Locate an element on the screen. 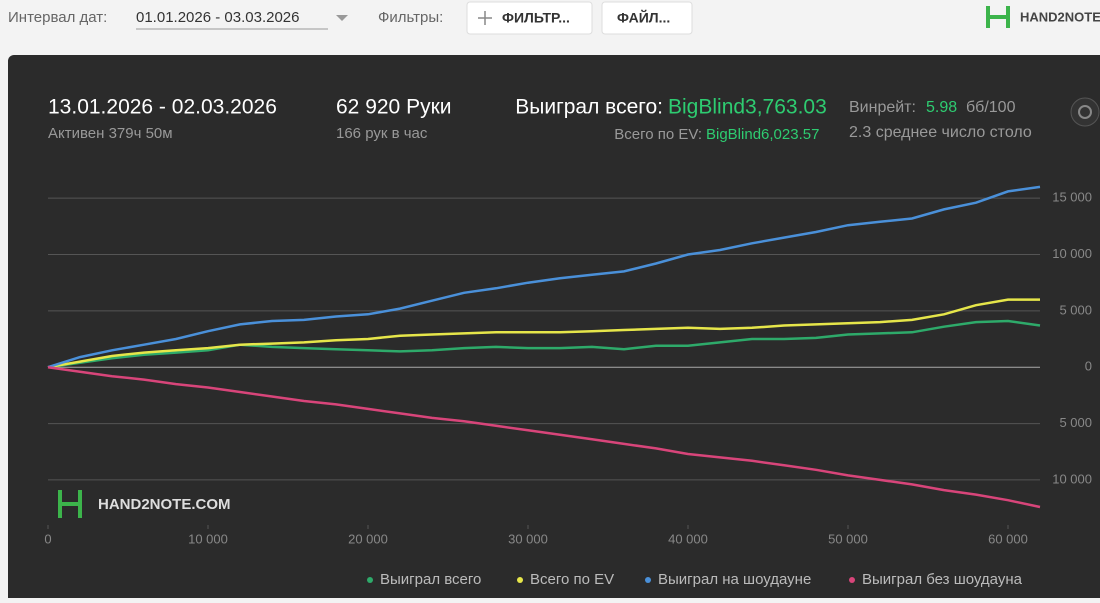 The height and width of the screenshot is (603, 1100). period: 13.01.2026 - 02.03.2026 is located at coordinates (162, 107).